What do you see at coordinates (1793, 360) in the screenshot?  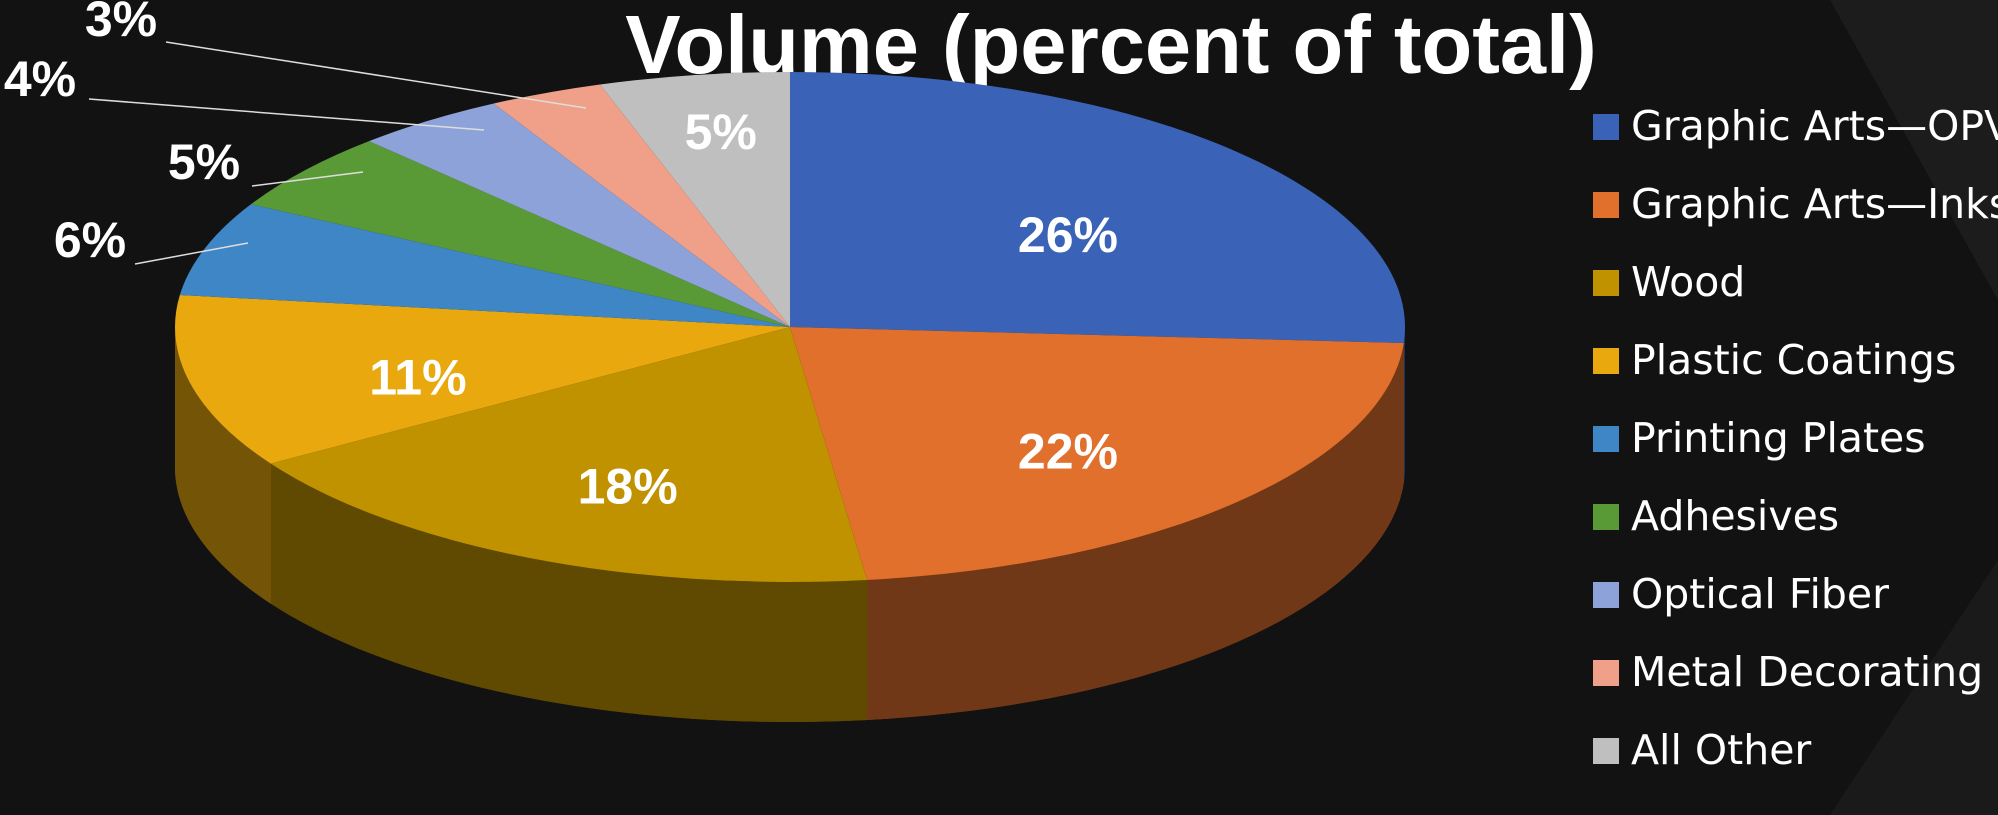 I see `legend-label: Plastic Coatings` at bounding box center [1793, 360].